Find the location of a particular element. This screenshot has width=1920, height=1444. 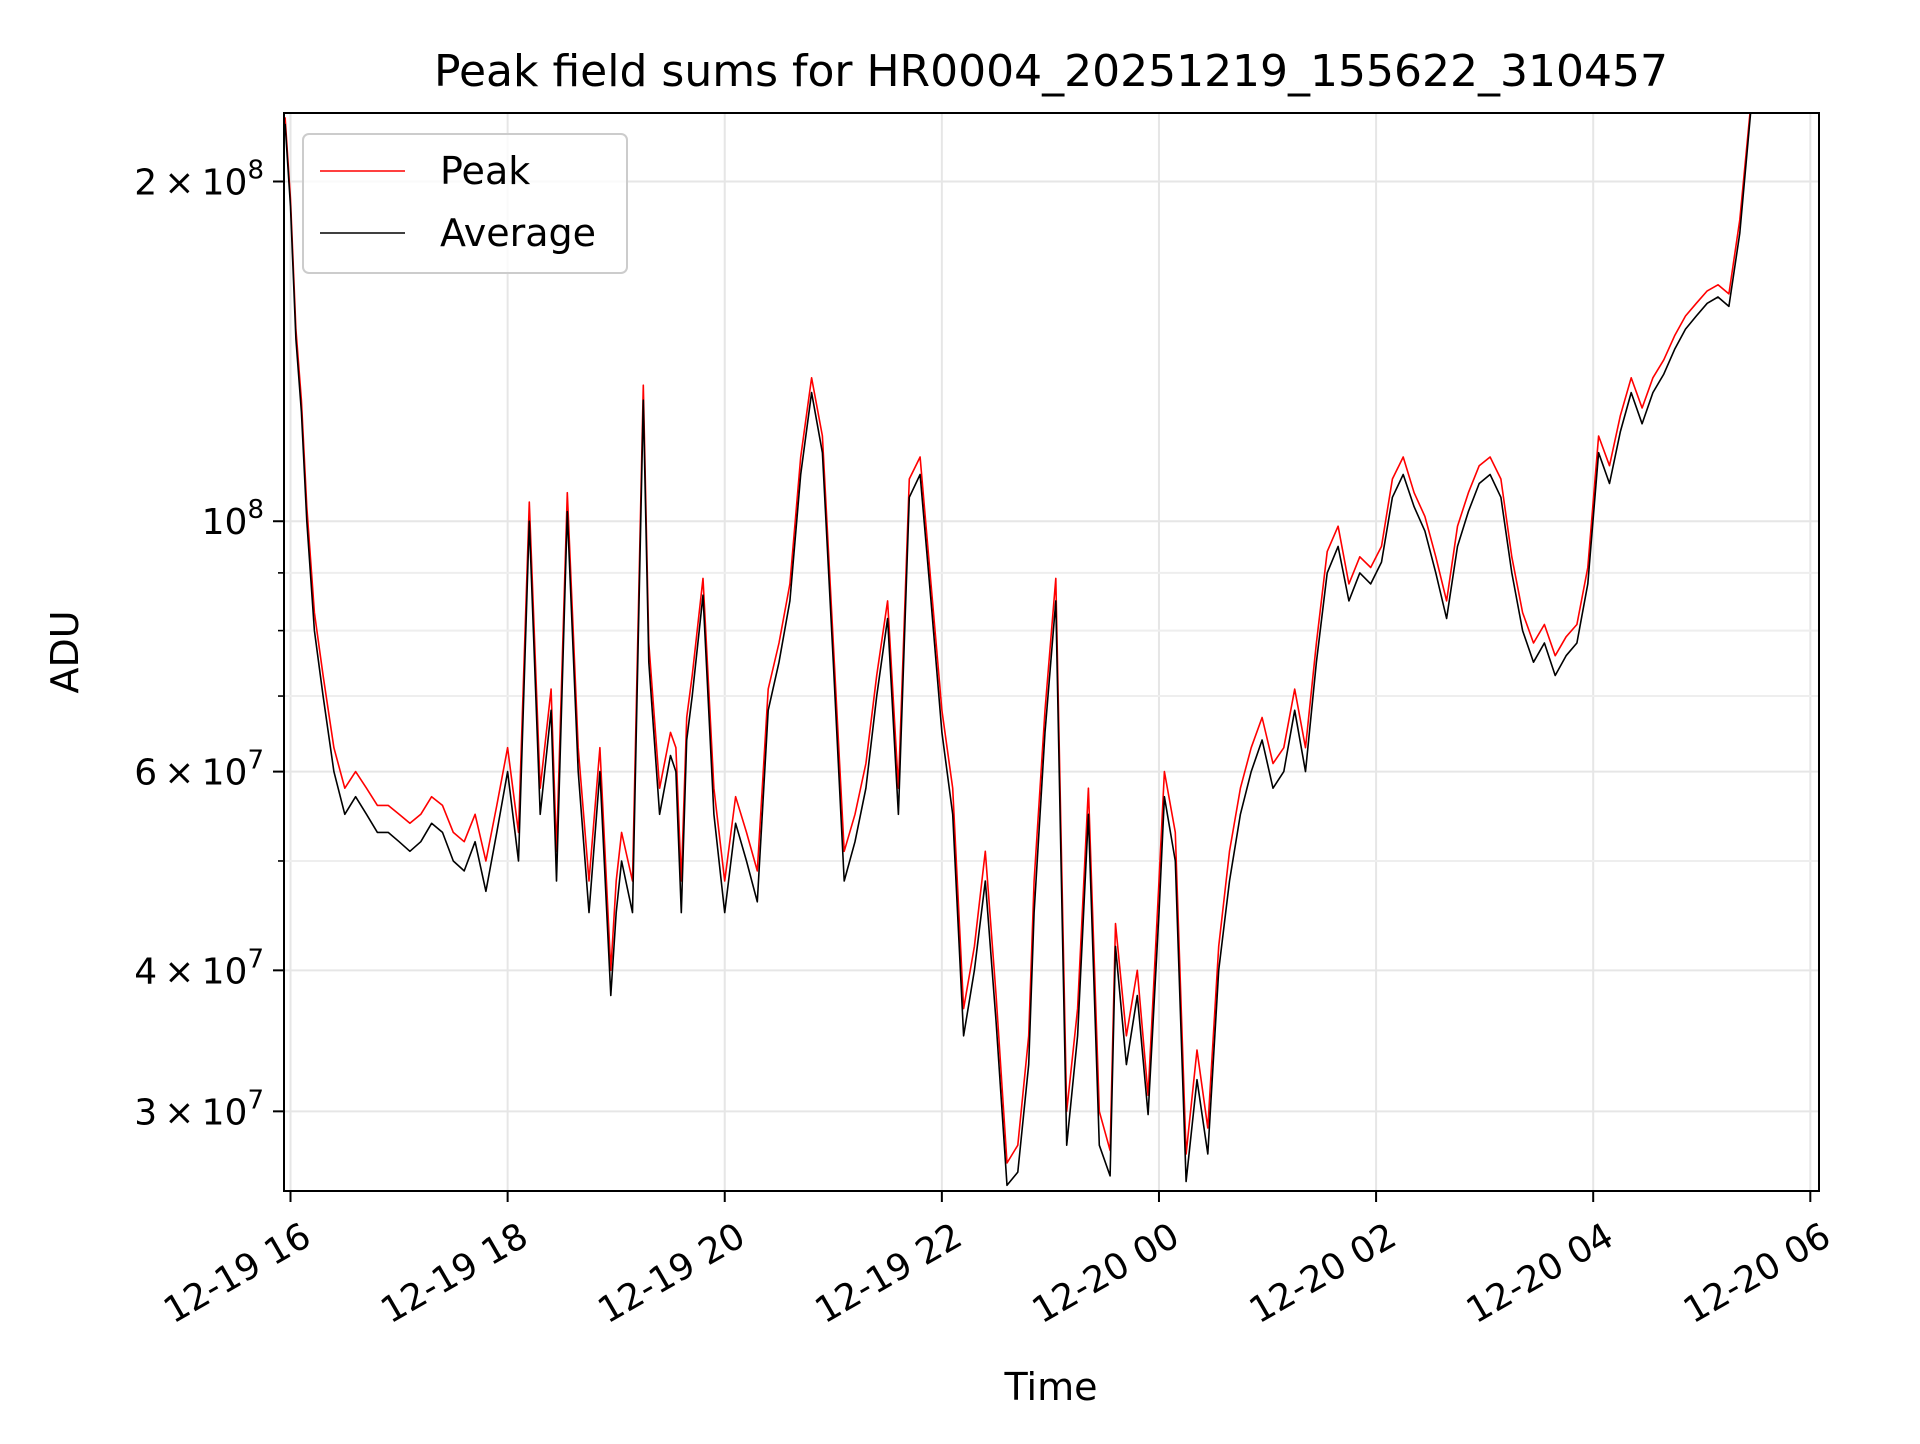

y-tick-label: 3 × 107 is located at coordinates (199, 1109).